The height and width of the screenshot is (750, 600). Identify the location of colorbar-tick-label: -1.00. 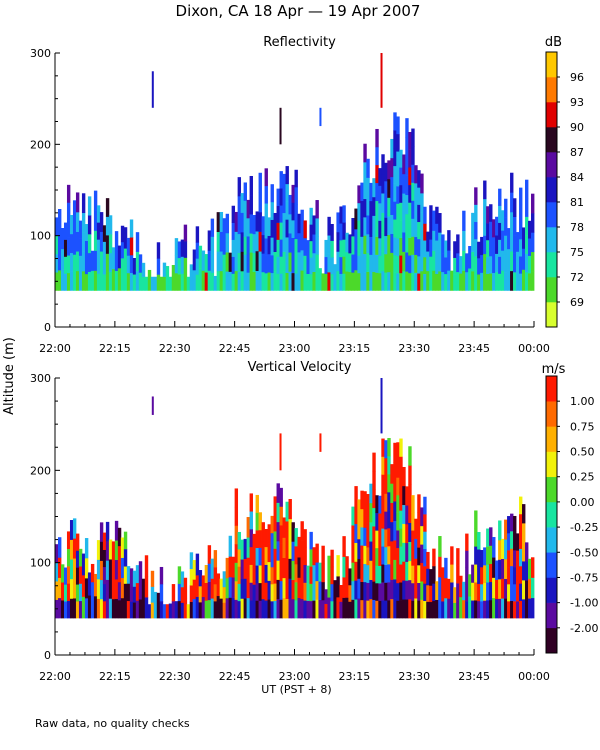
(584, 603).